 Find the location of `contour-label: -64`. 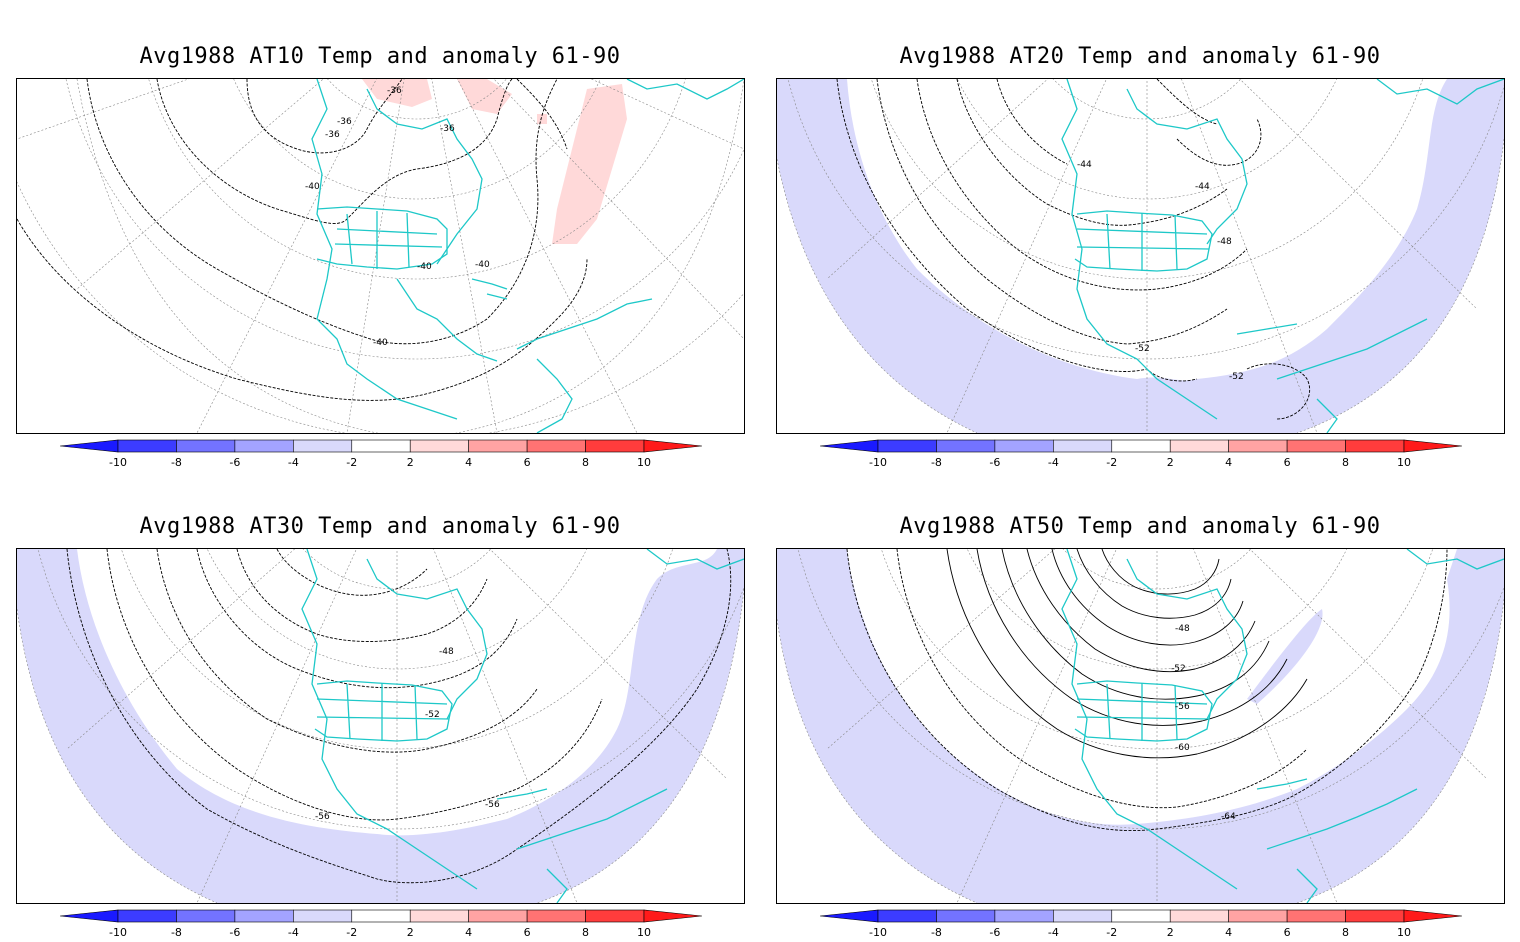

contour-label: -64 is located at coordinates (1228, 817).